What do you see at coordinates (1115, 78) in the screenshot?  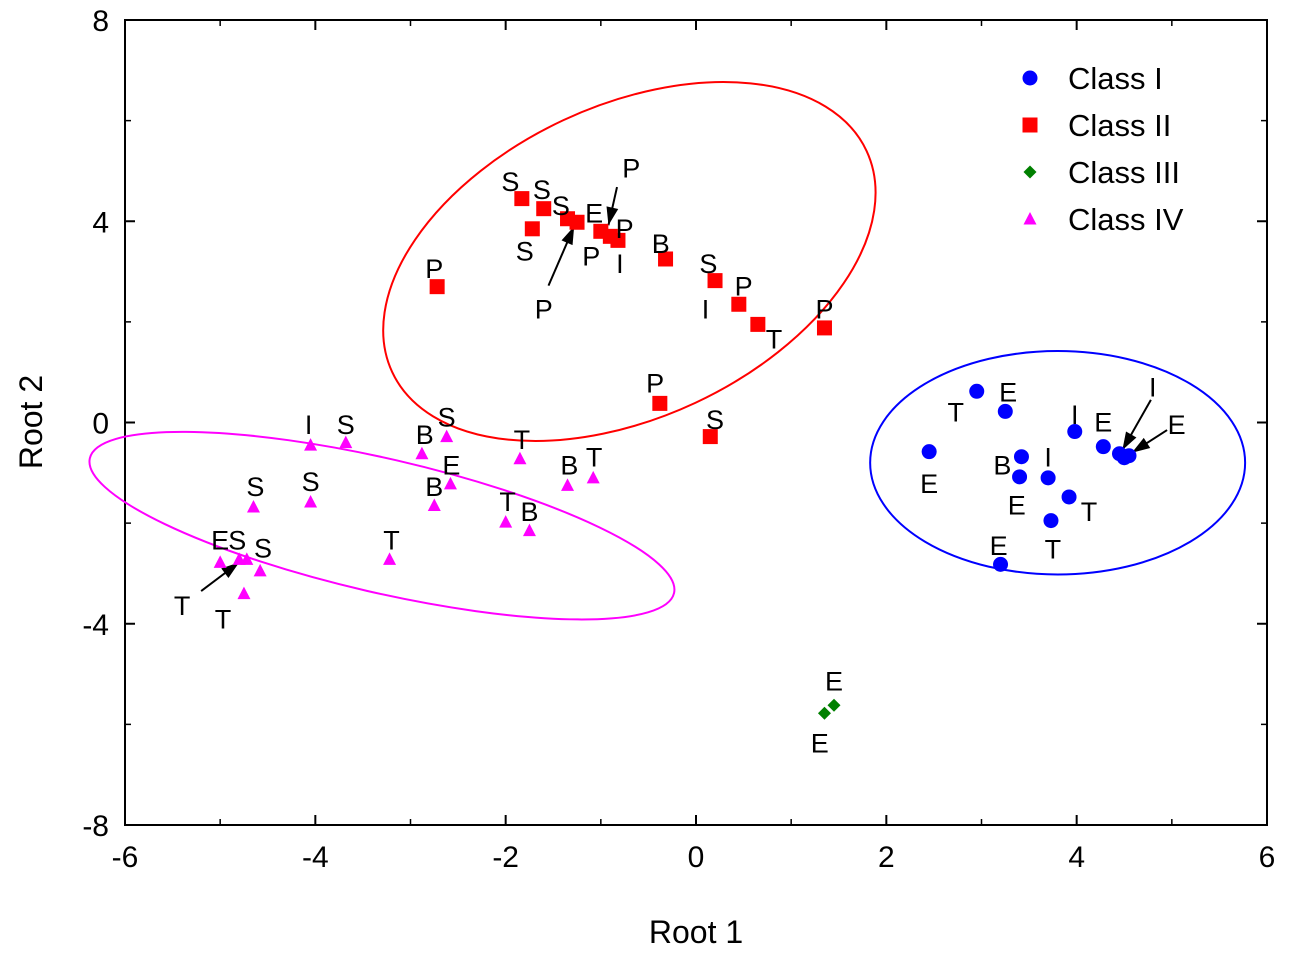 I see `legend-label: Class I` at bounding box center [1115, 78].